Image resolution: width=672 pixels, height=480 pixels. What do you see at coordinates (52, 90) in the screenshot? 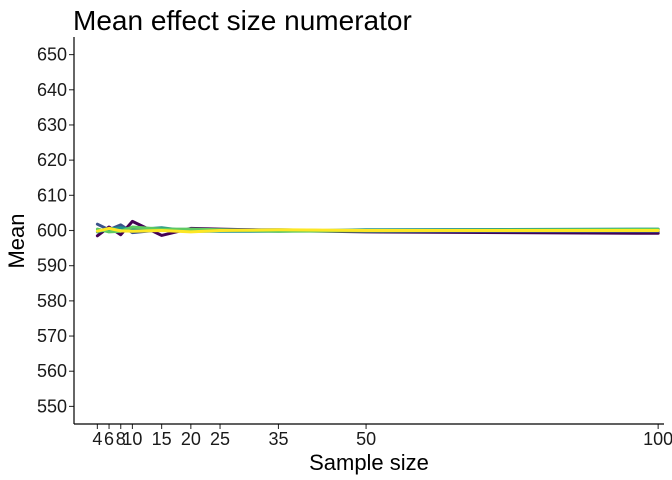
I see `y-tick-label: 640` at bounding box center [52, 90].